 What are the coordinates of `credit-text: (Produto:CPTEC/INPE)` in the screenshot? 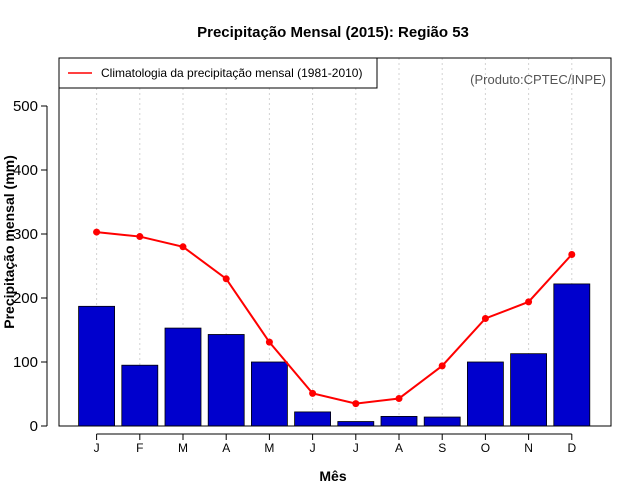 It's located at (538, 79).